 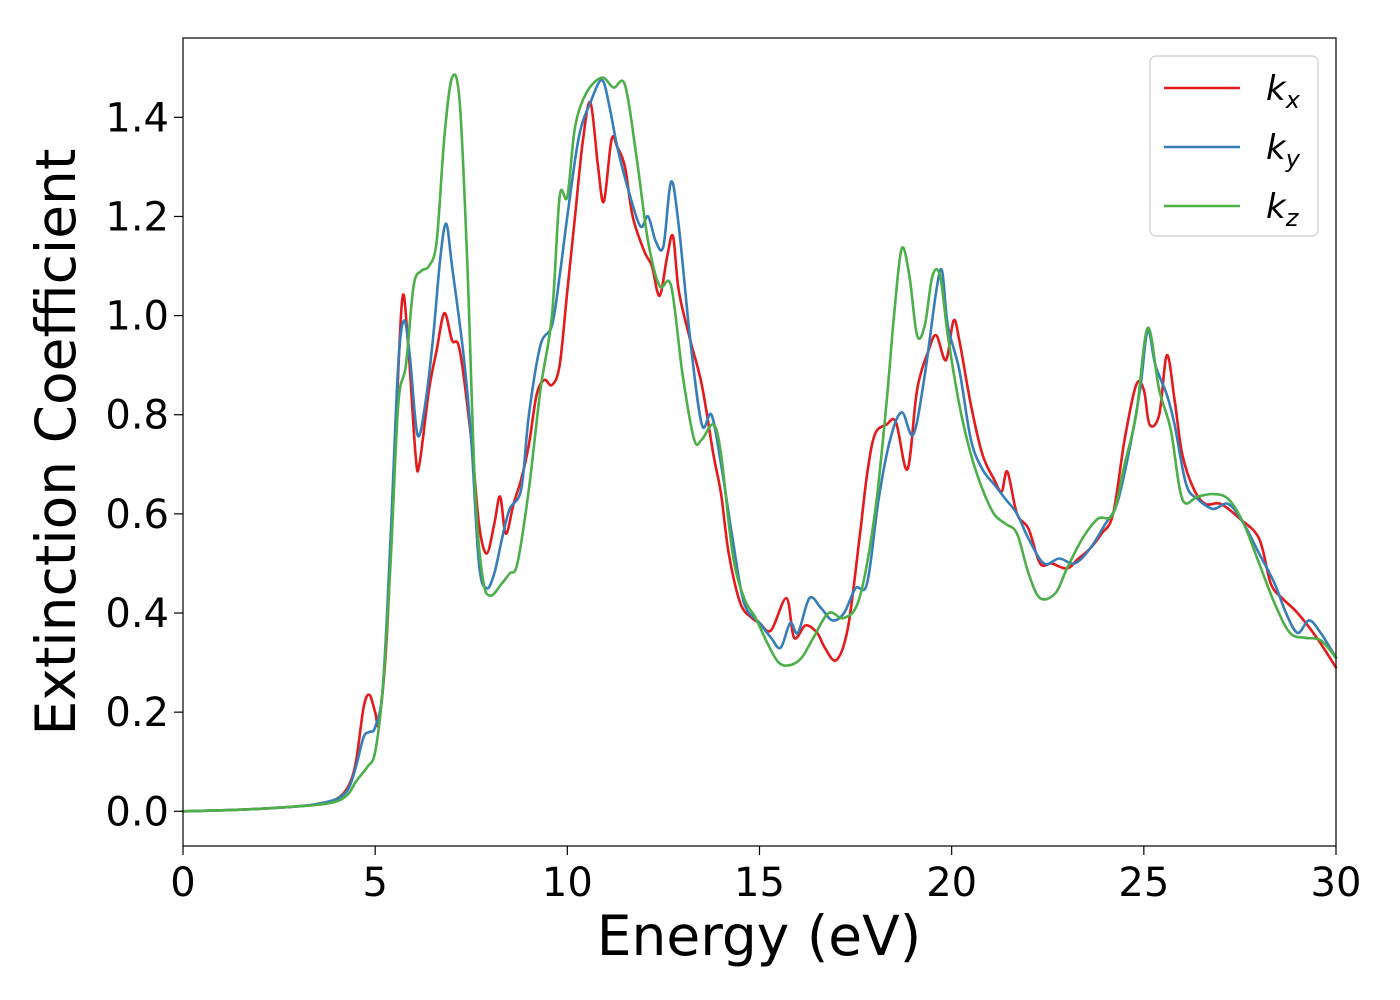 What do you see at coordinates (137, 317) in the screenshot?
I see `y-tick-label: 1.0` at bounding box center [137, 317].